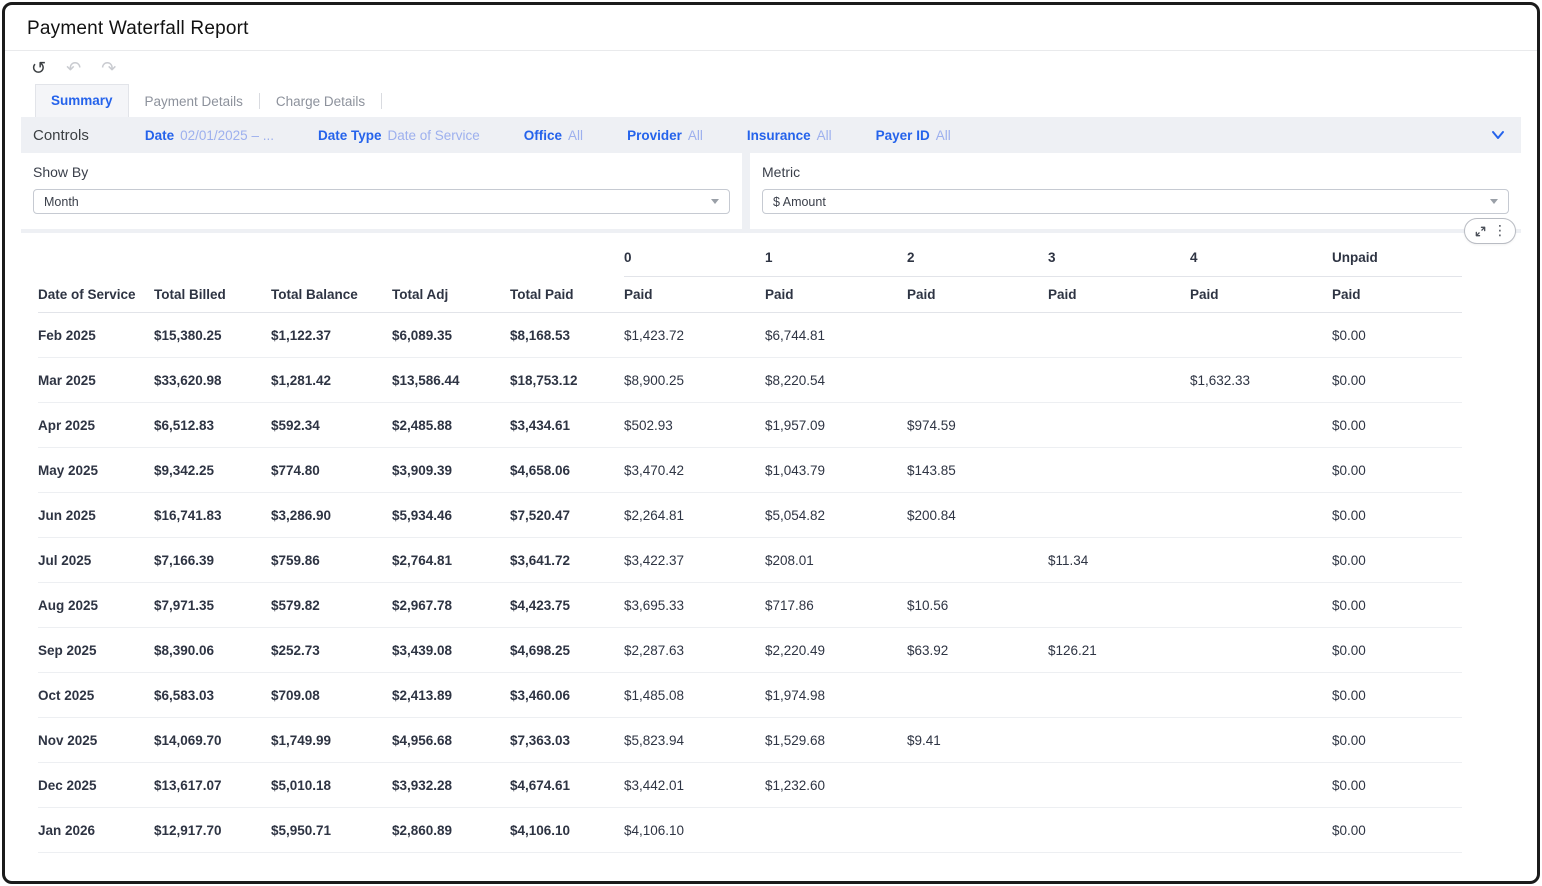 The image size is (1542, 886). I want to click on table-cell: $3,442.01, so click(654, 785).